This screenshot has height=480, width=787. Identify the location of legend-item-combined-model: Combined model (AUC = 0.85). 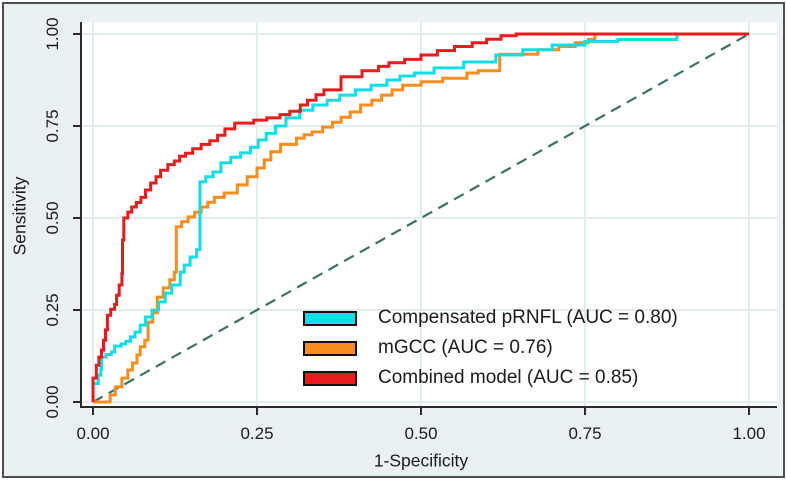
(490, 378).